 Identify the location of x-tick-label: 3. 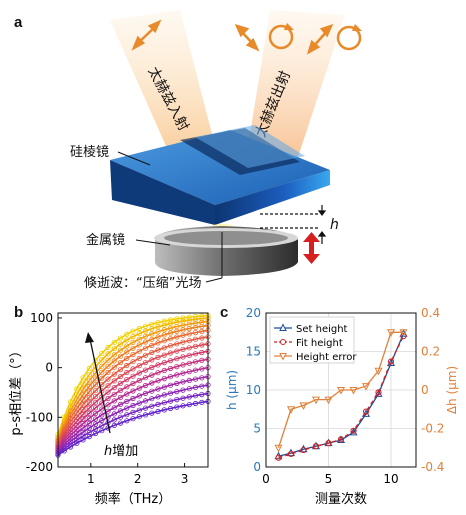
(185, 479).